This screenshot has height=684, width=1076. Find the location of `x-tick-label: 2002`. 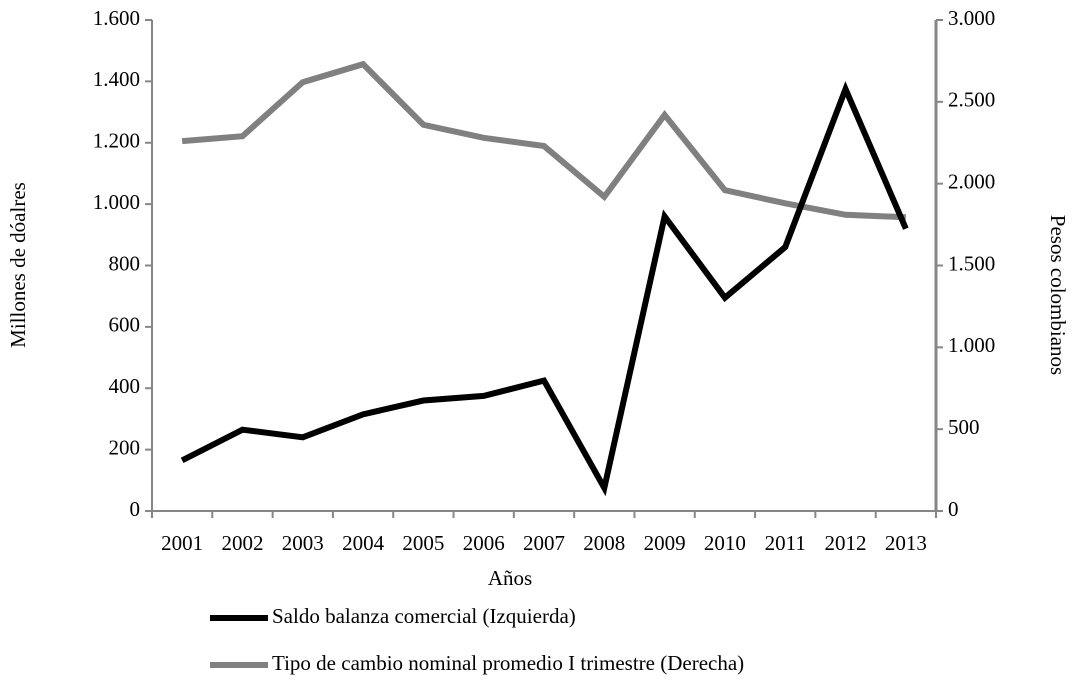

x-tick-label: 2002 is located at coordinates (242, 543).